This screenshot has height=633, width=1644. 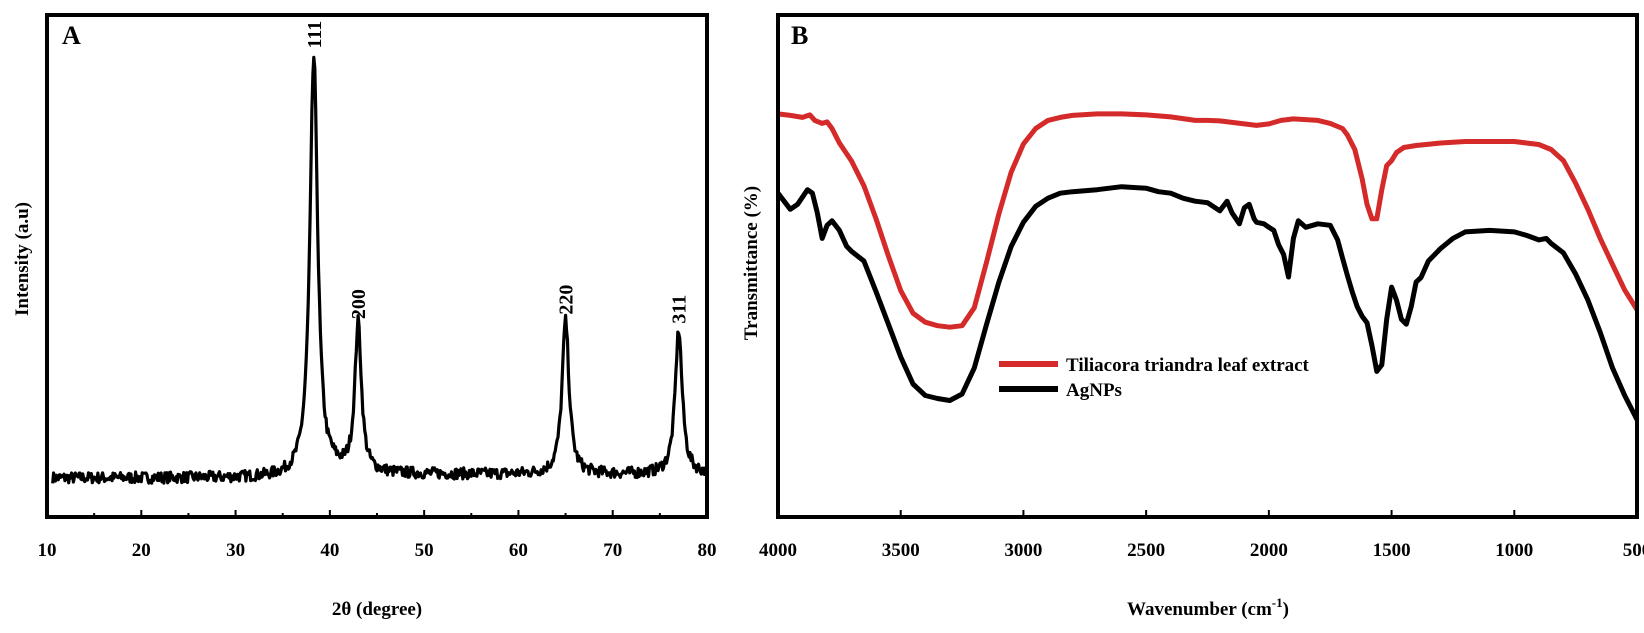 What do you see at coordinates (612, 550) in the screenshot?
I see `xrd-x-tick-label: 70` at bounding box center [612, 550].